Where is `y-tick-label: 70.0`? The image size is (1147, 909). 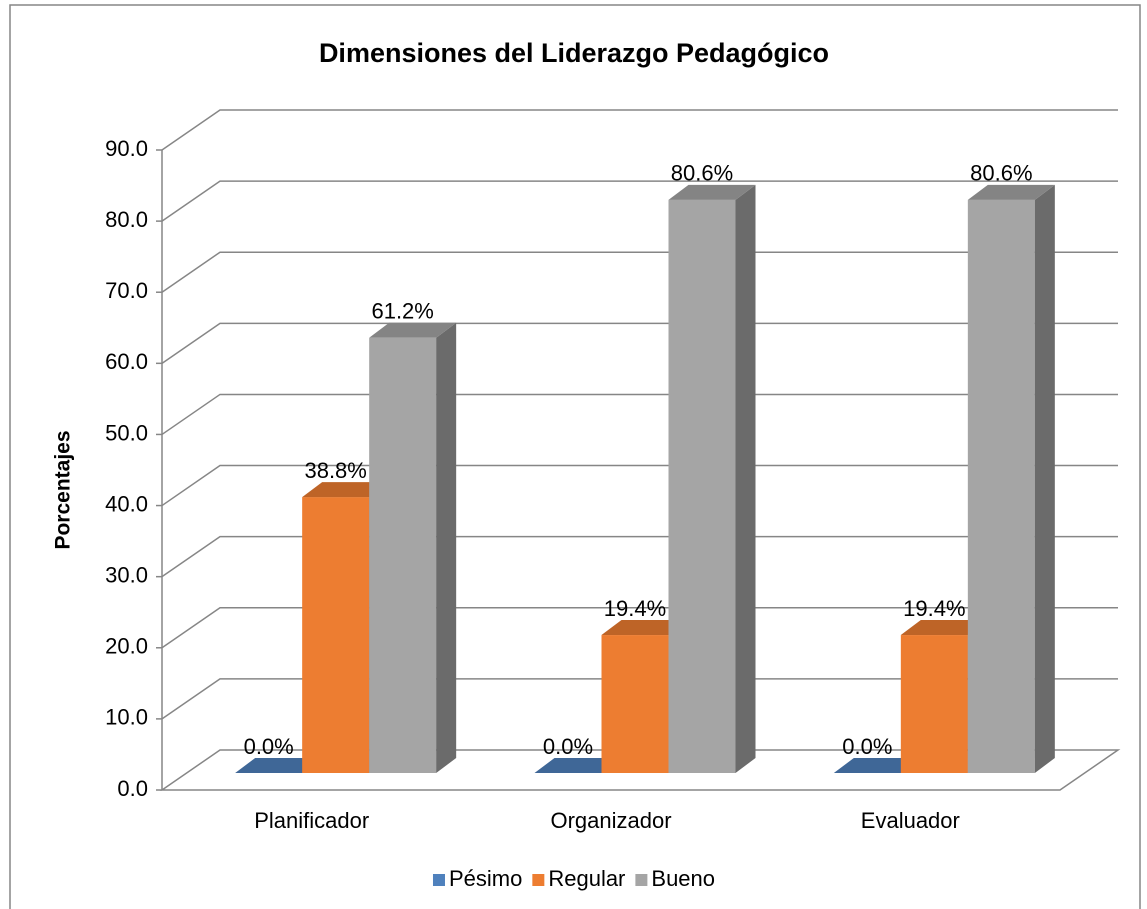
y-tick-label: 70.0 is located at coordinates (126, 290).